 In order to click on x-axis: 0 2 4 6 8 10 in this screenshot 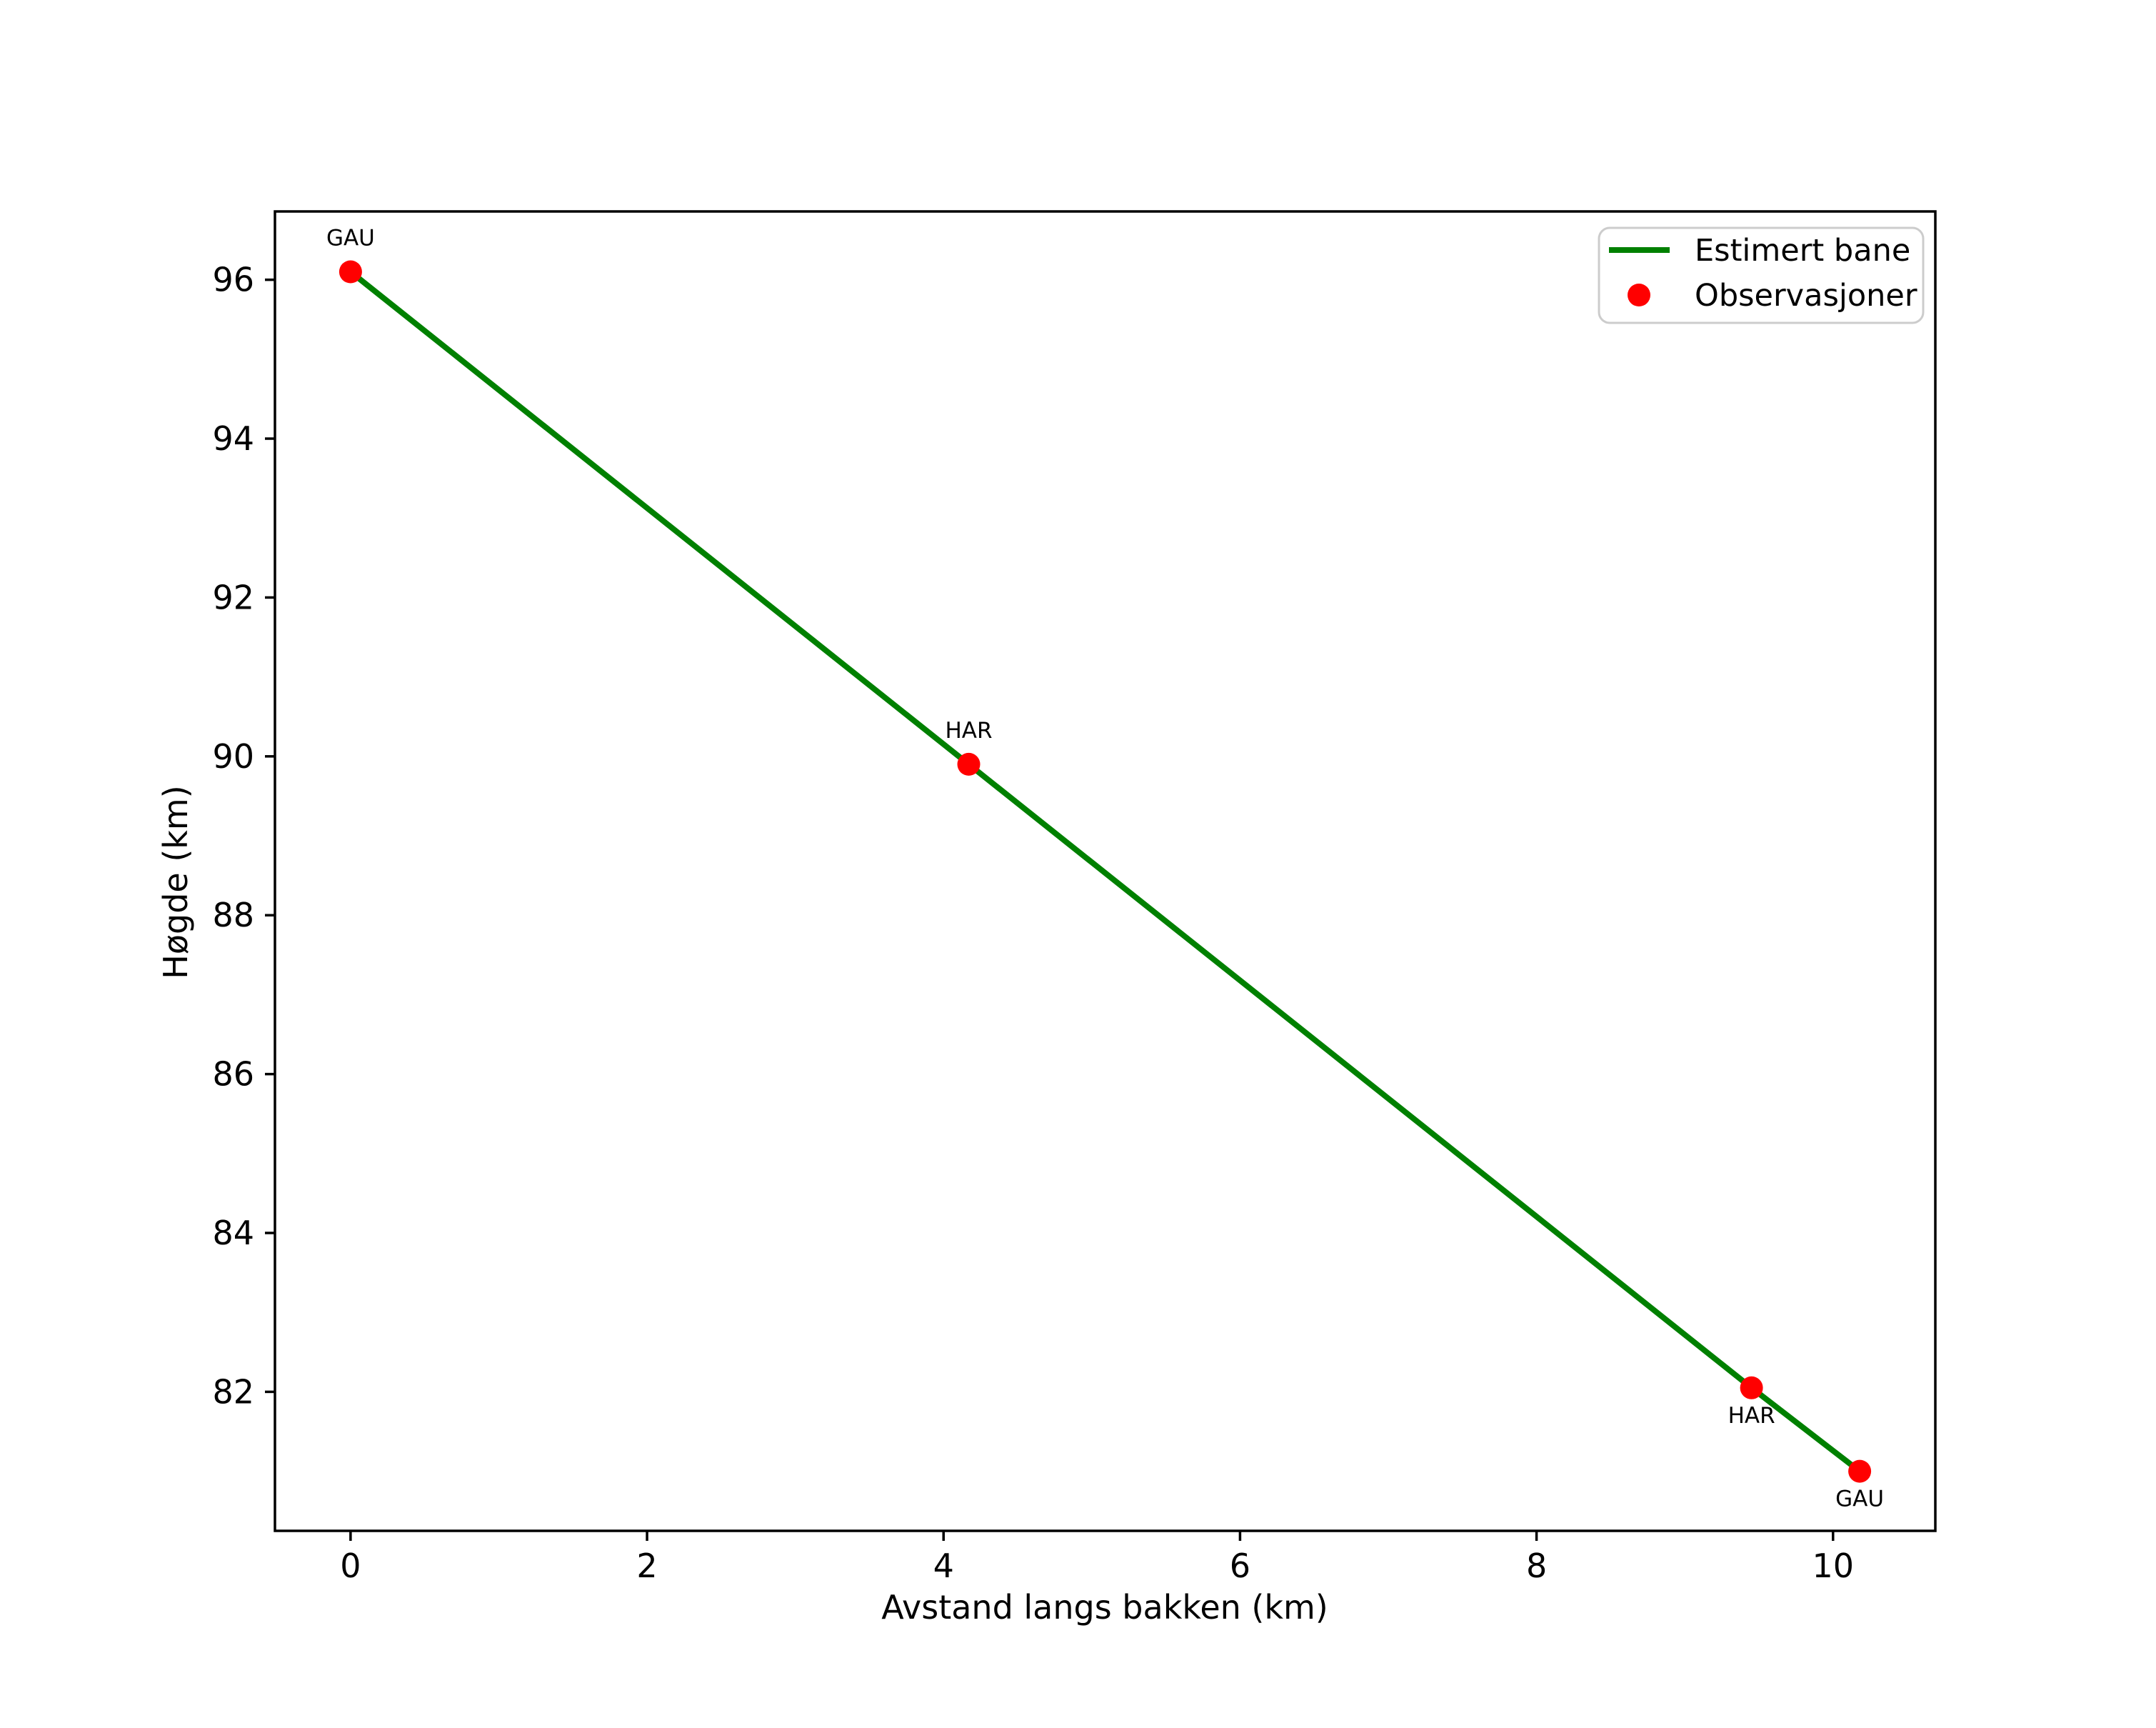, I will do `click(1097, 1558)`.